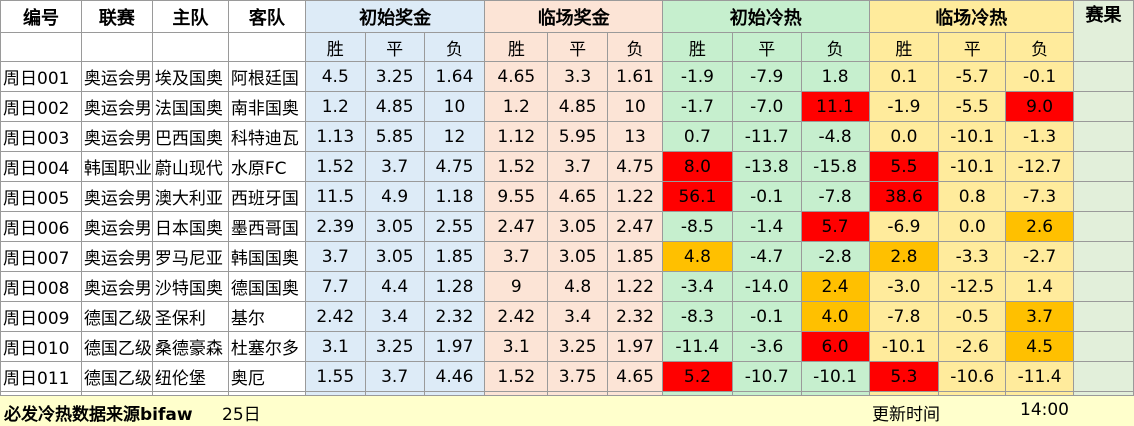  I want to click on cell-final-win: 1.52, so click(516, 376).